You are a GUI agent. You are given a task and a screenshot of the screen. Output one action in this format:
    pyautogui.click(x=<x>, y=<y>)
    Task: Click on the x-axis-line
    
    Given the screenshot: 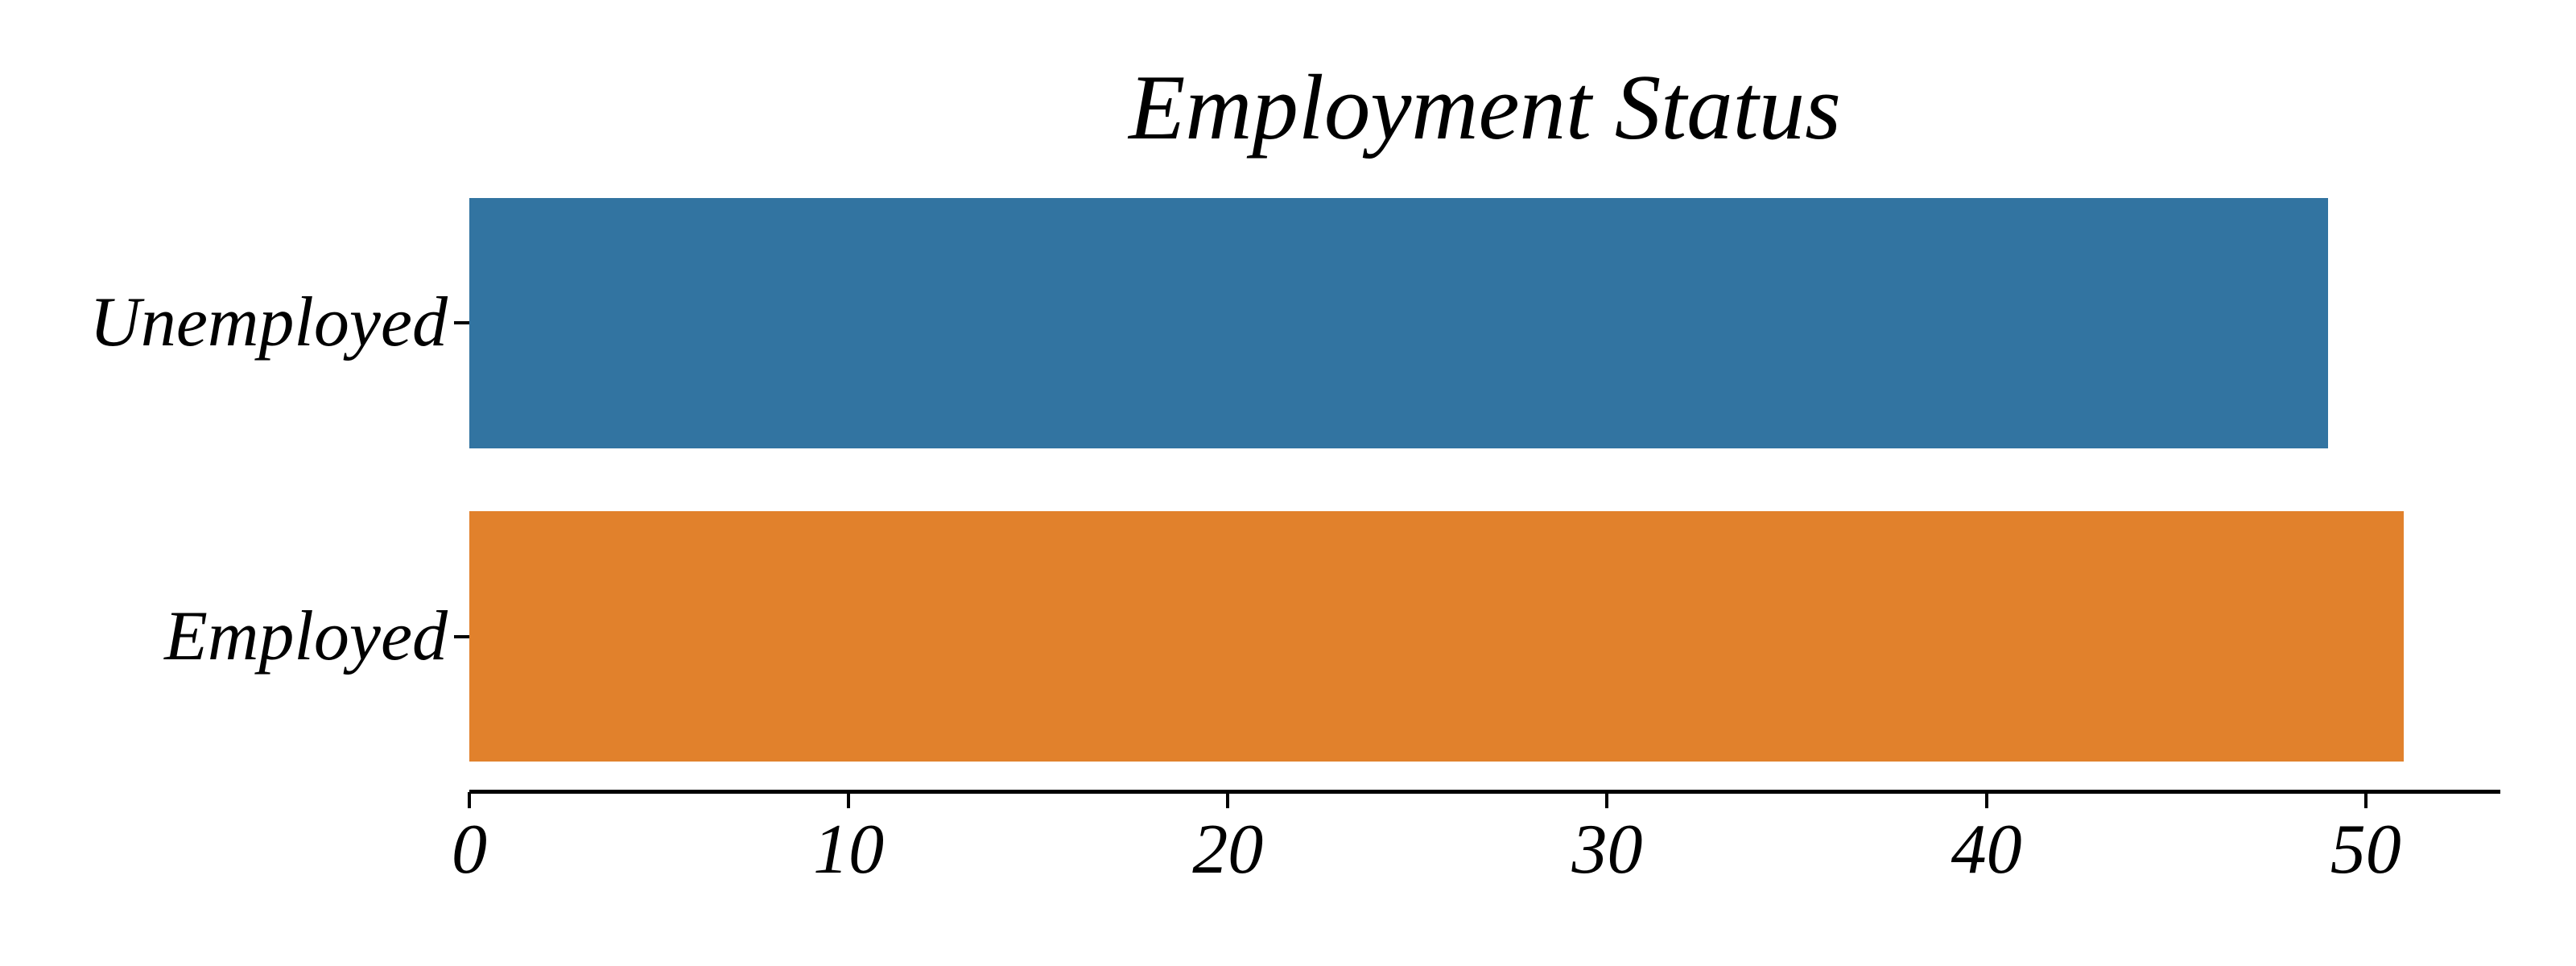 What is the action you would take?
    pyautogui.click(x=1484, y=792)
    